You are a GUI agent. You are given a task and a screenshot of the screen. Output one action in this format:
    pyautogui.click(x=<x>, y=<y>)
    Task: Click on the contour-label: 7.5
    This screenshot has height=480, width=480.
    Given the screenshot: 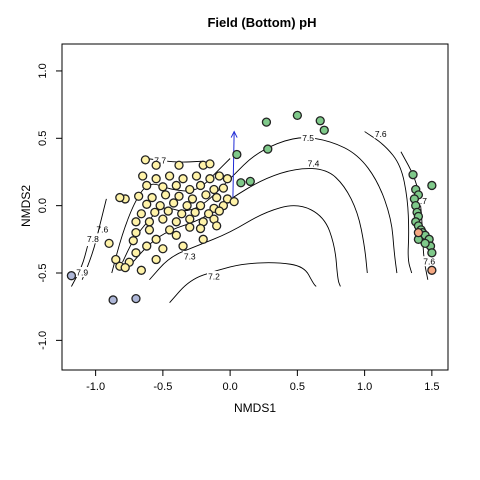 What is the action you would take?
    pyautogui.click(x=308, y=138)
    